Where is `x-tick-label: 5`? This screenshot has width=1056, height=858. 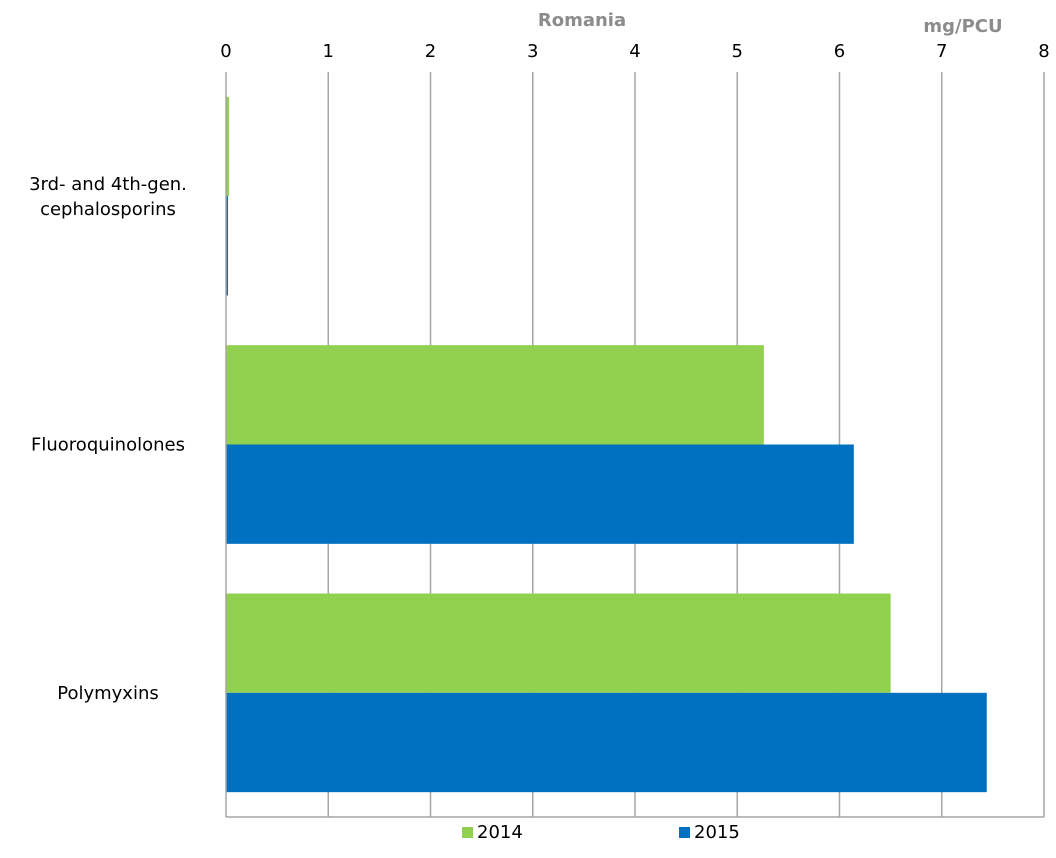
x-tick-label: 5 is located at coordinates (737, 51).